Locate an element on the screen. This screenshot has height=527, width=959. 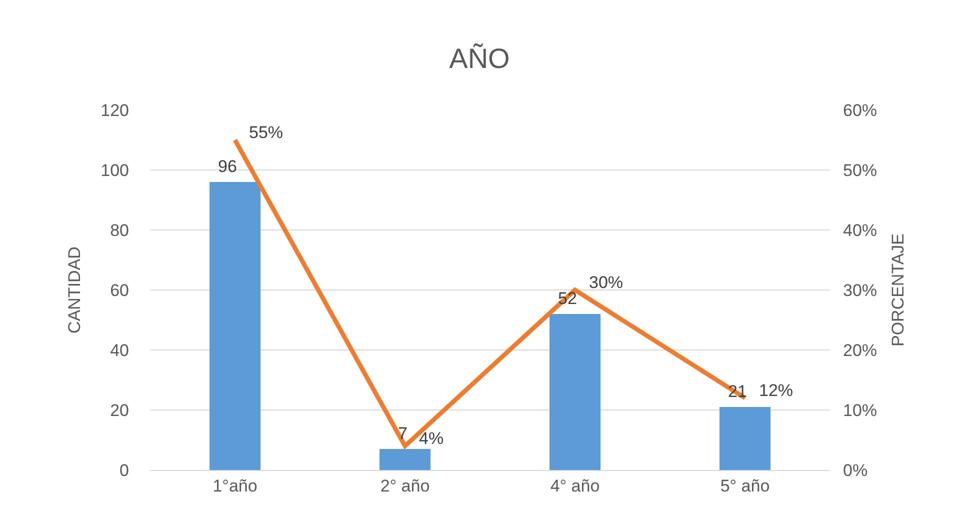
y2-tick-label: 10% is located at coordinates (860, 410).